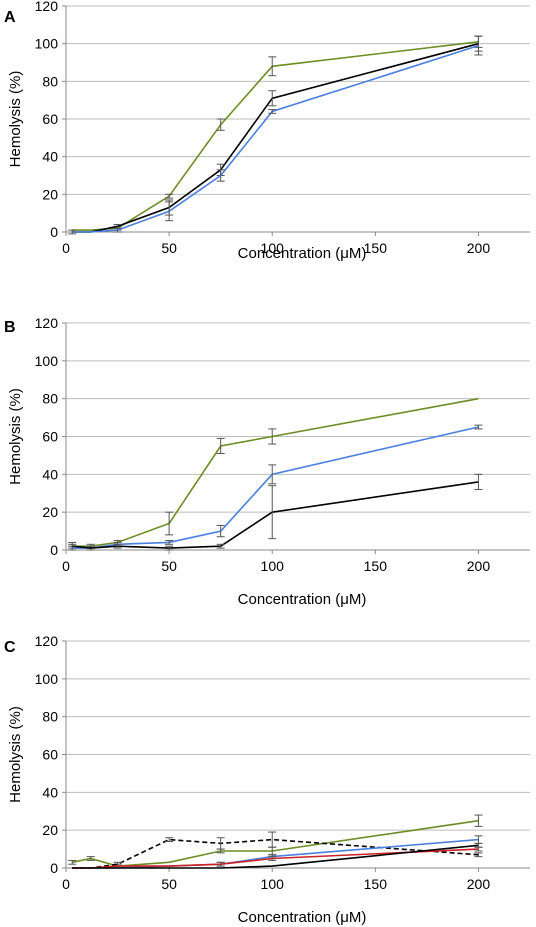 This screenshot has width=536, height=927. Describe the element at coordinates (10, 327) in the screenshot. I see `panel-label: B` at that location.